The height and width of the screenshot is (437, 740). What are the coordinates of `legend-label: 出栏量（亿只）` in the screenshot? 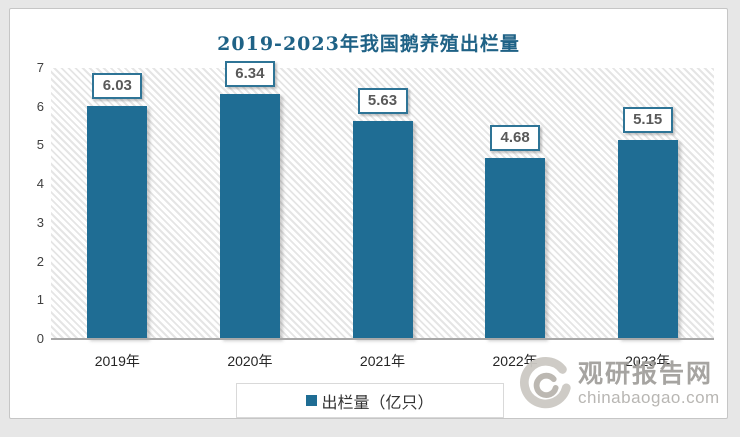 It's located at (377, 403).